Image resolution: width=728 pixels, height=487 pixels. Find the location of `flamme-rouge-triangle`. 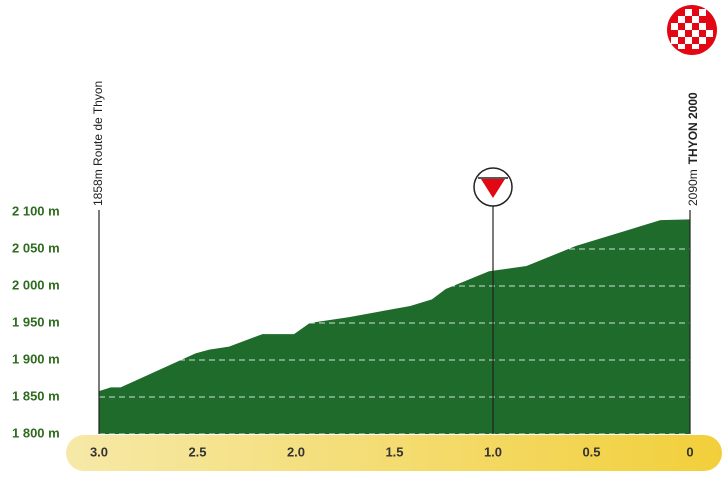

flamme-rouge-triangle is located at coordinates (493, 188).